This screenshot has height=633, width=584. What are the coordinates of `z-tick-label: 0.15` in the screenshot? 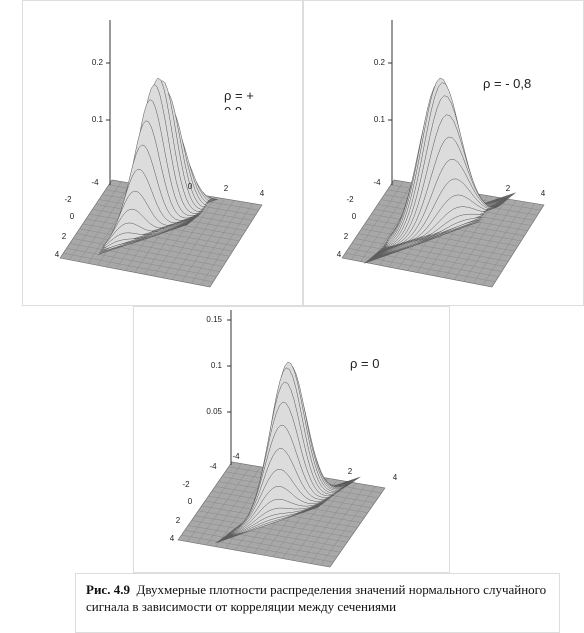 It's located at (214, 319).